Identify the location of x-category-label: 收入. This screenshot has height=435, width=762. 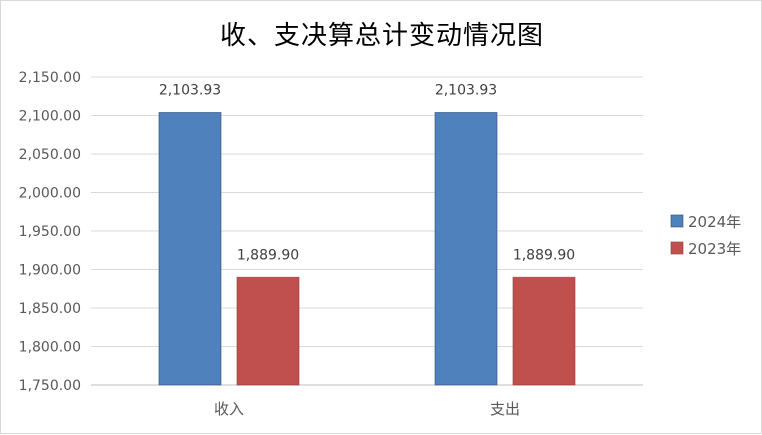
(229, 409).